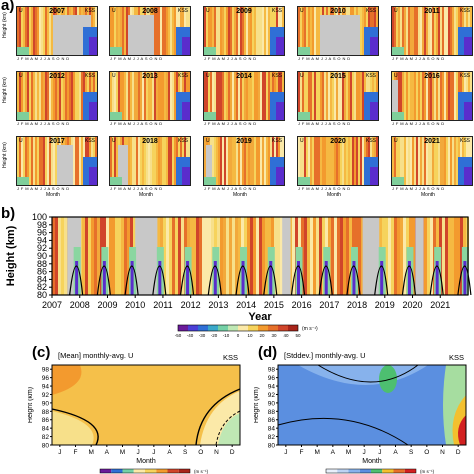 The width and height of the screenshot is (474, 474). Describe the element at coordinates (302, 305) in the screenshot. I see `x-tick-label: 2016` at that location.